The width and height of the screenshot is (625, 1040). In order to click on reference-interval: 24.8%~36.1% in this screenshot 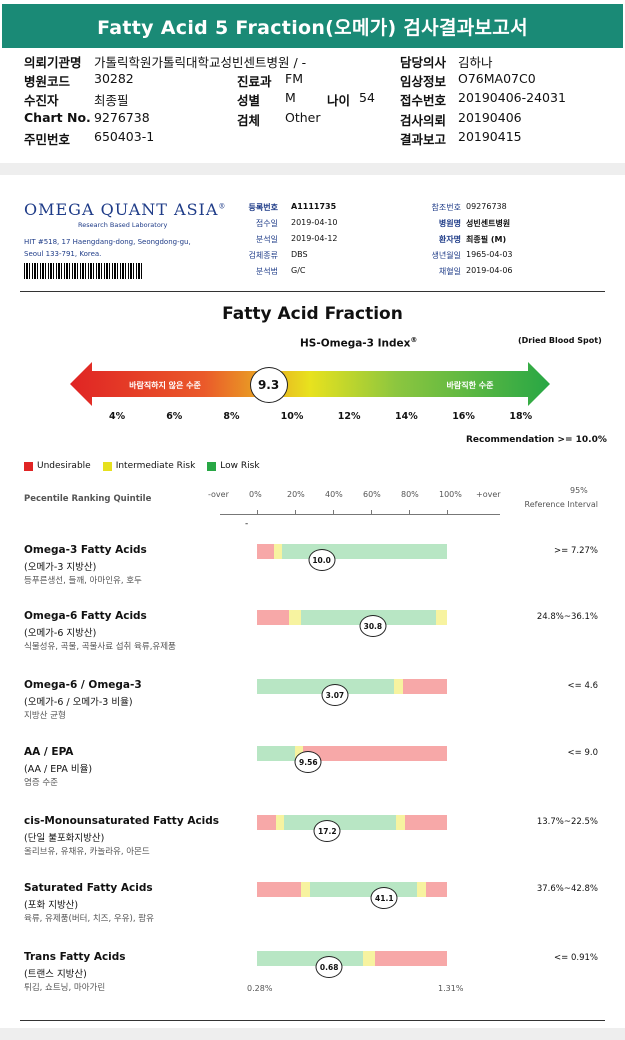, I will do `click(567, 617)`.